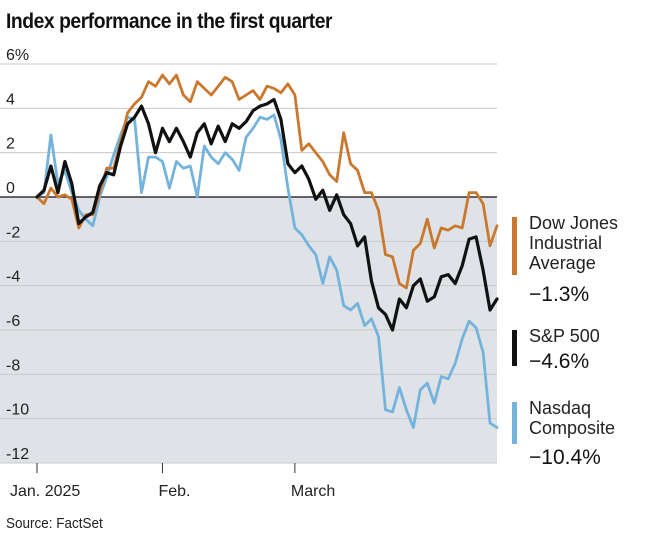 This screenshot has height=545, width=653. I want to click on dow-jones-change: −1.3%, so click(559, 294).